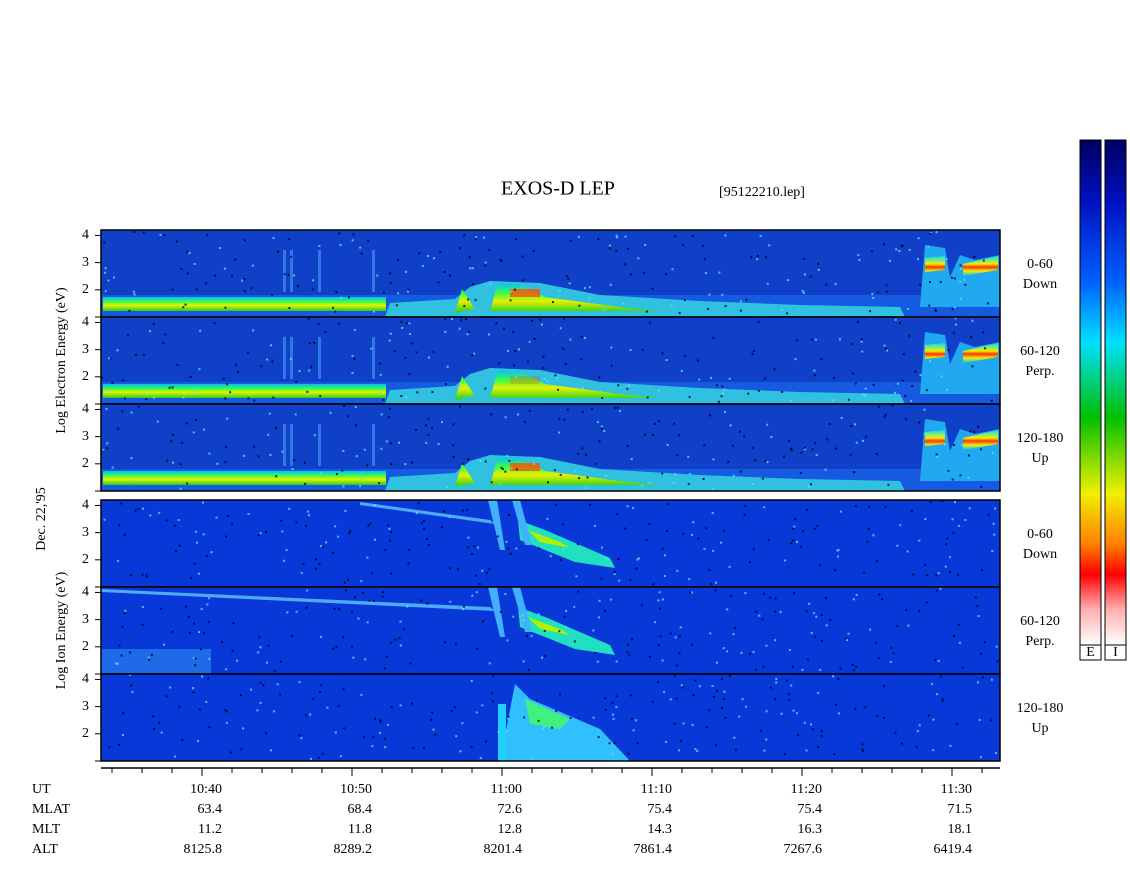  Describe the element at coordinates (557, 385) in the screenshot. I see `feature` at that location.